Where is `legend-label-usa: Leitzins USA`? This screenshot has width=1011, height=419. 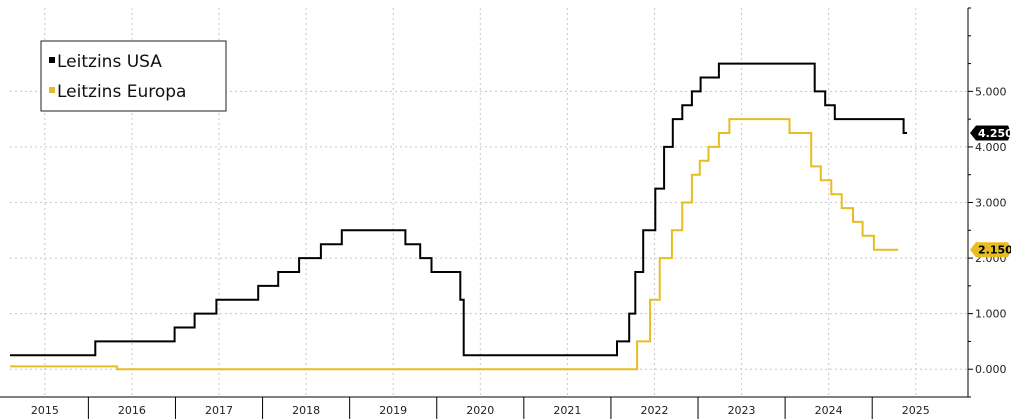 legend-label-usa: Leitzins USA is located at coordinates (109, 62).